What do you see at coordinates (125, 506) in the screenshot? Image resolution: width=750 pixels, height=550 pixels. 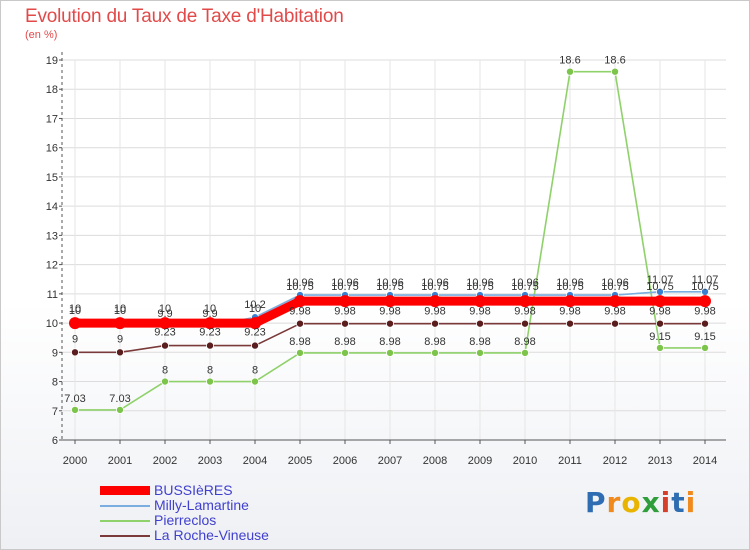 I see `legend-swatch` at bounding box center [125, 506].